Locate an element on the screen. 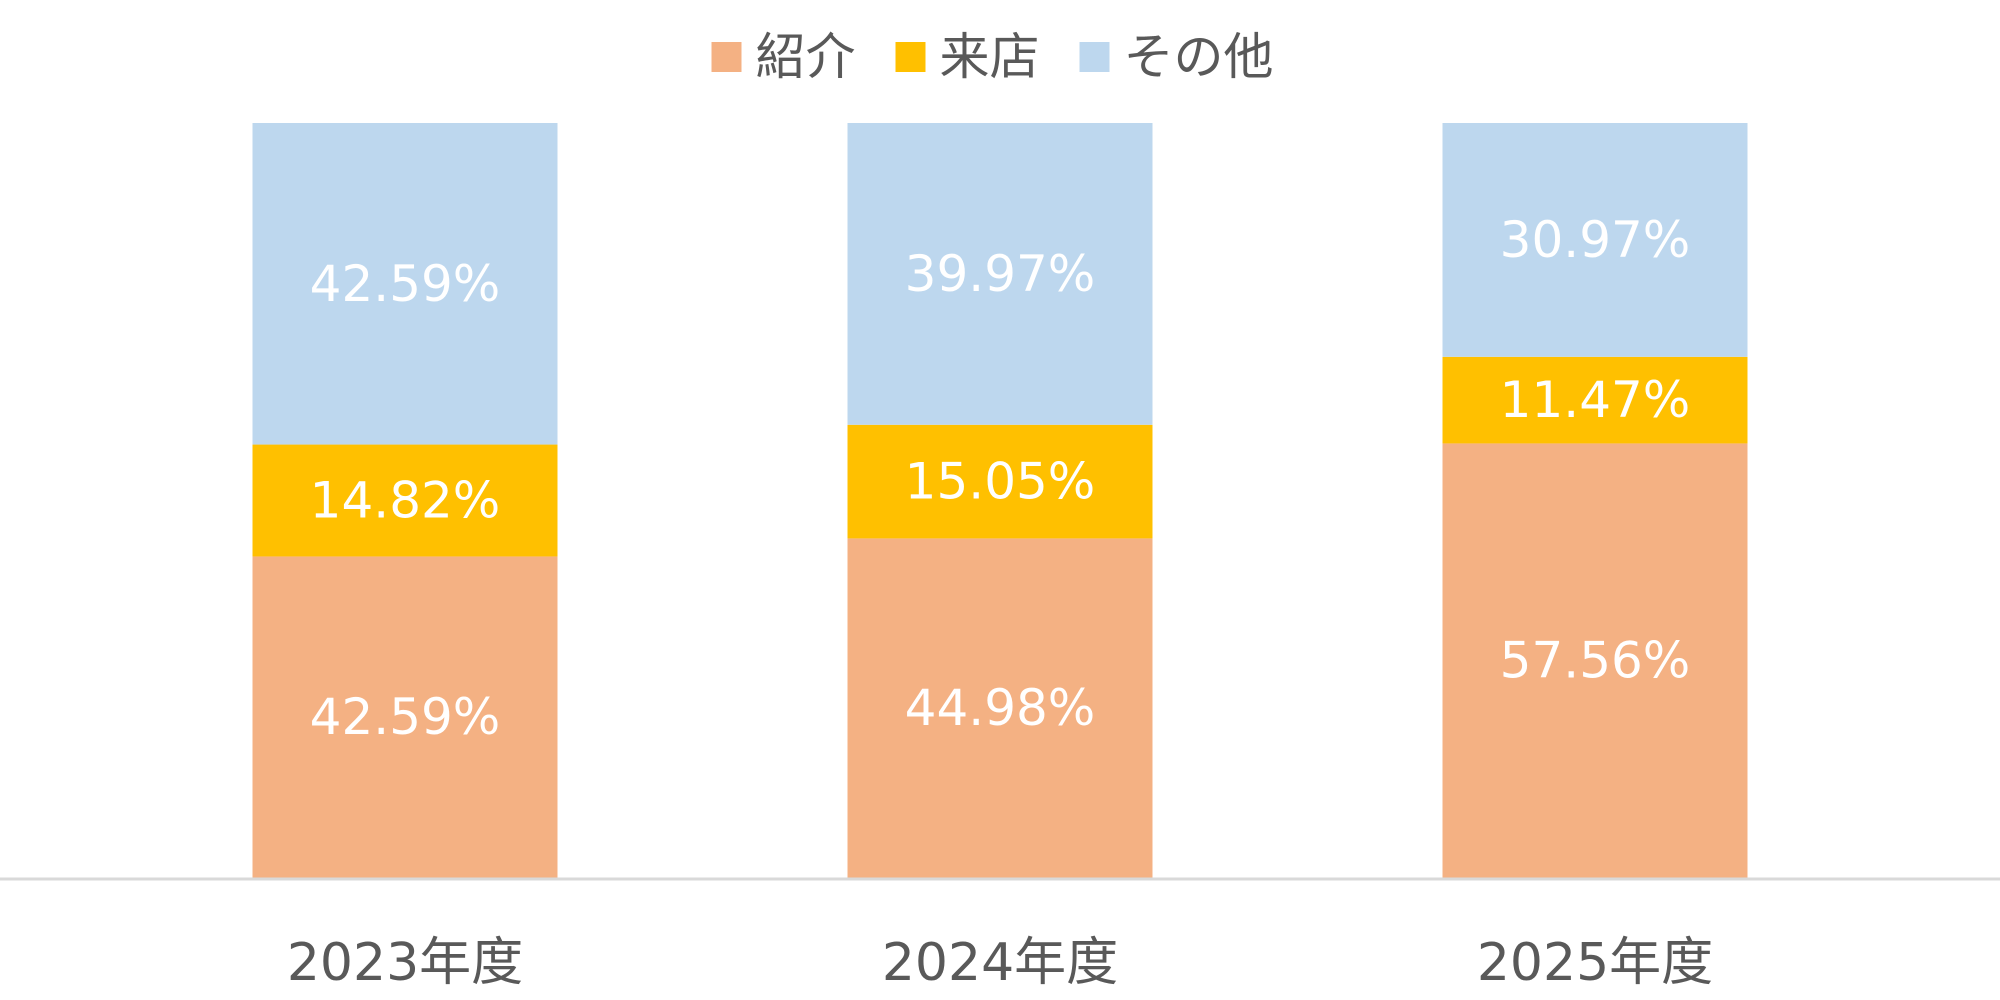 The width and height of the screenshot is (2000, 1000). data-label: 14.82% is located at coordinates (405, 501).